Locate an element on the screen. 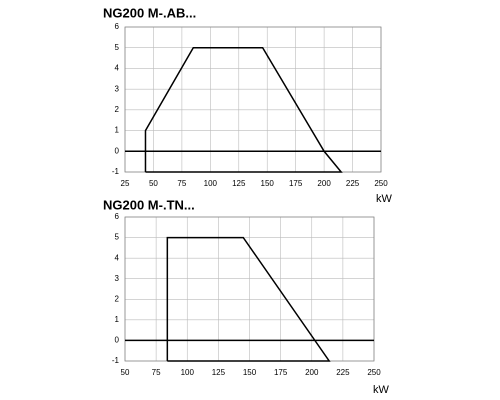 The height and width of the screenshot is (400, 500). x-tick-label: 25 is located at coordinates (125, 183).